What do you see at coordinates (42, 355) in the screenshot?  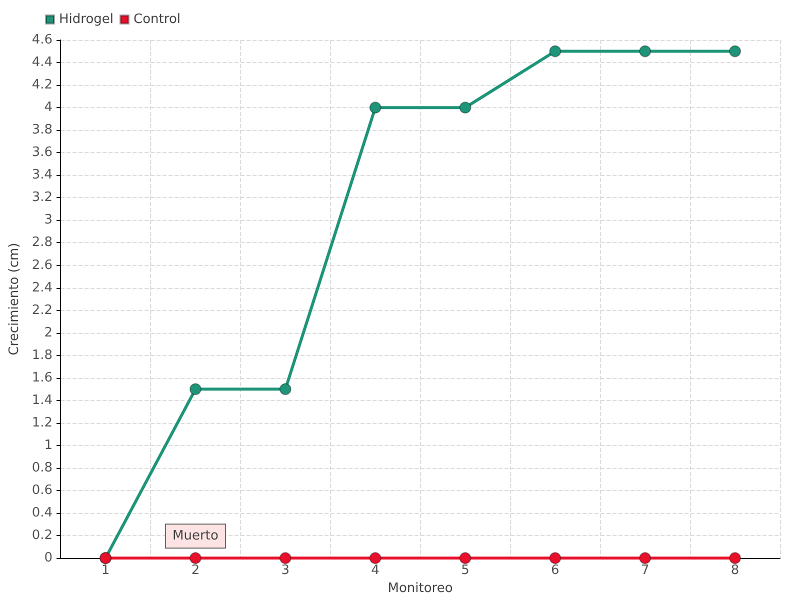 I see `y-tick-label: 1.8` at bounding box center [42, 355].